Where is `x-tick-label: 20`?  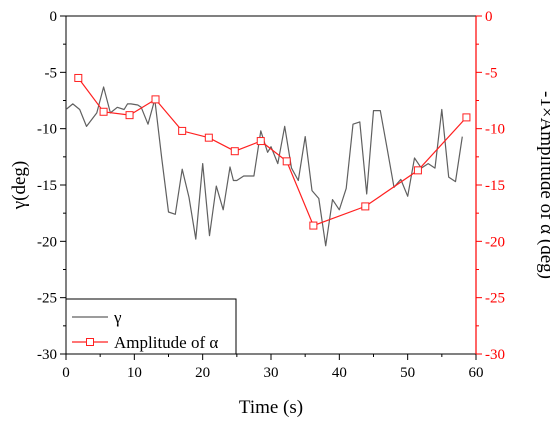 x-tick-label: 20 is located at coordinates (202, 373).